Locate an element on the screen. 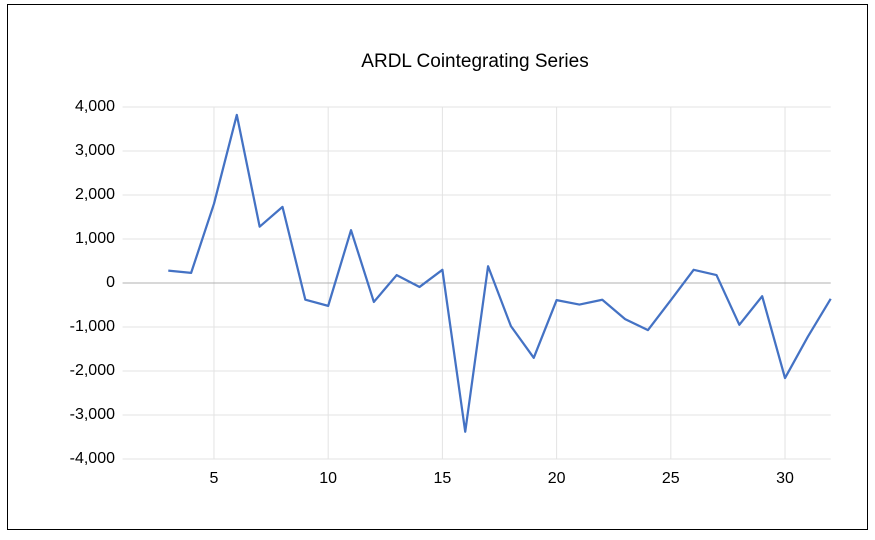 This screenshot has width=875, height=540. y-tick-label: -3,000 is located at coordinates (92, 414).